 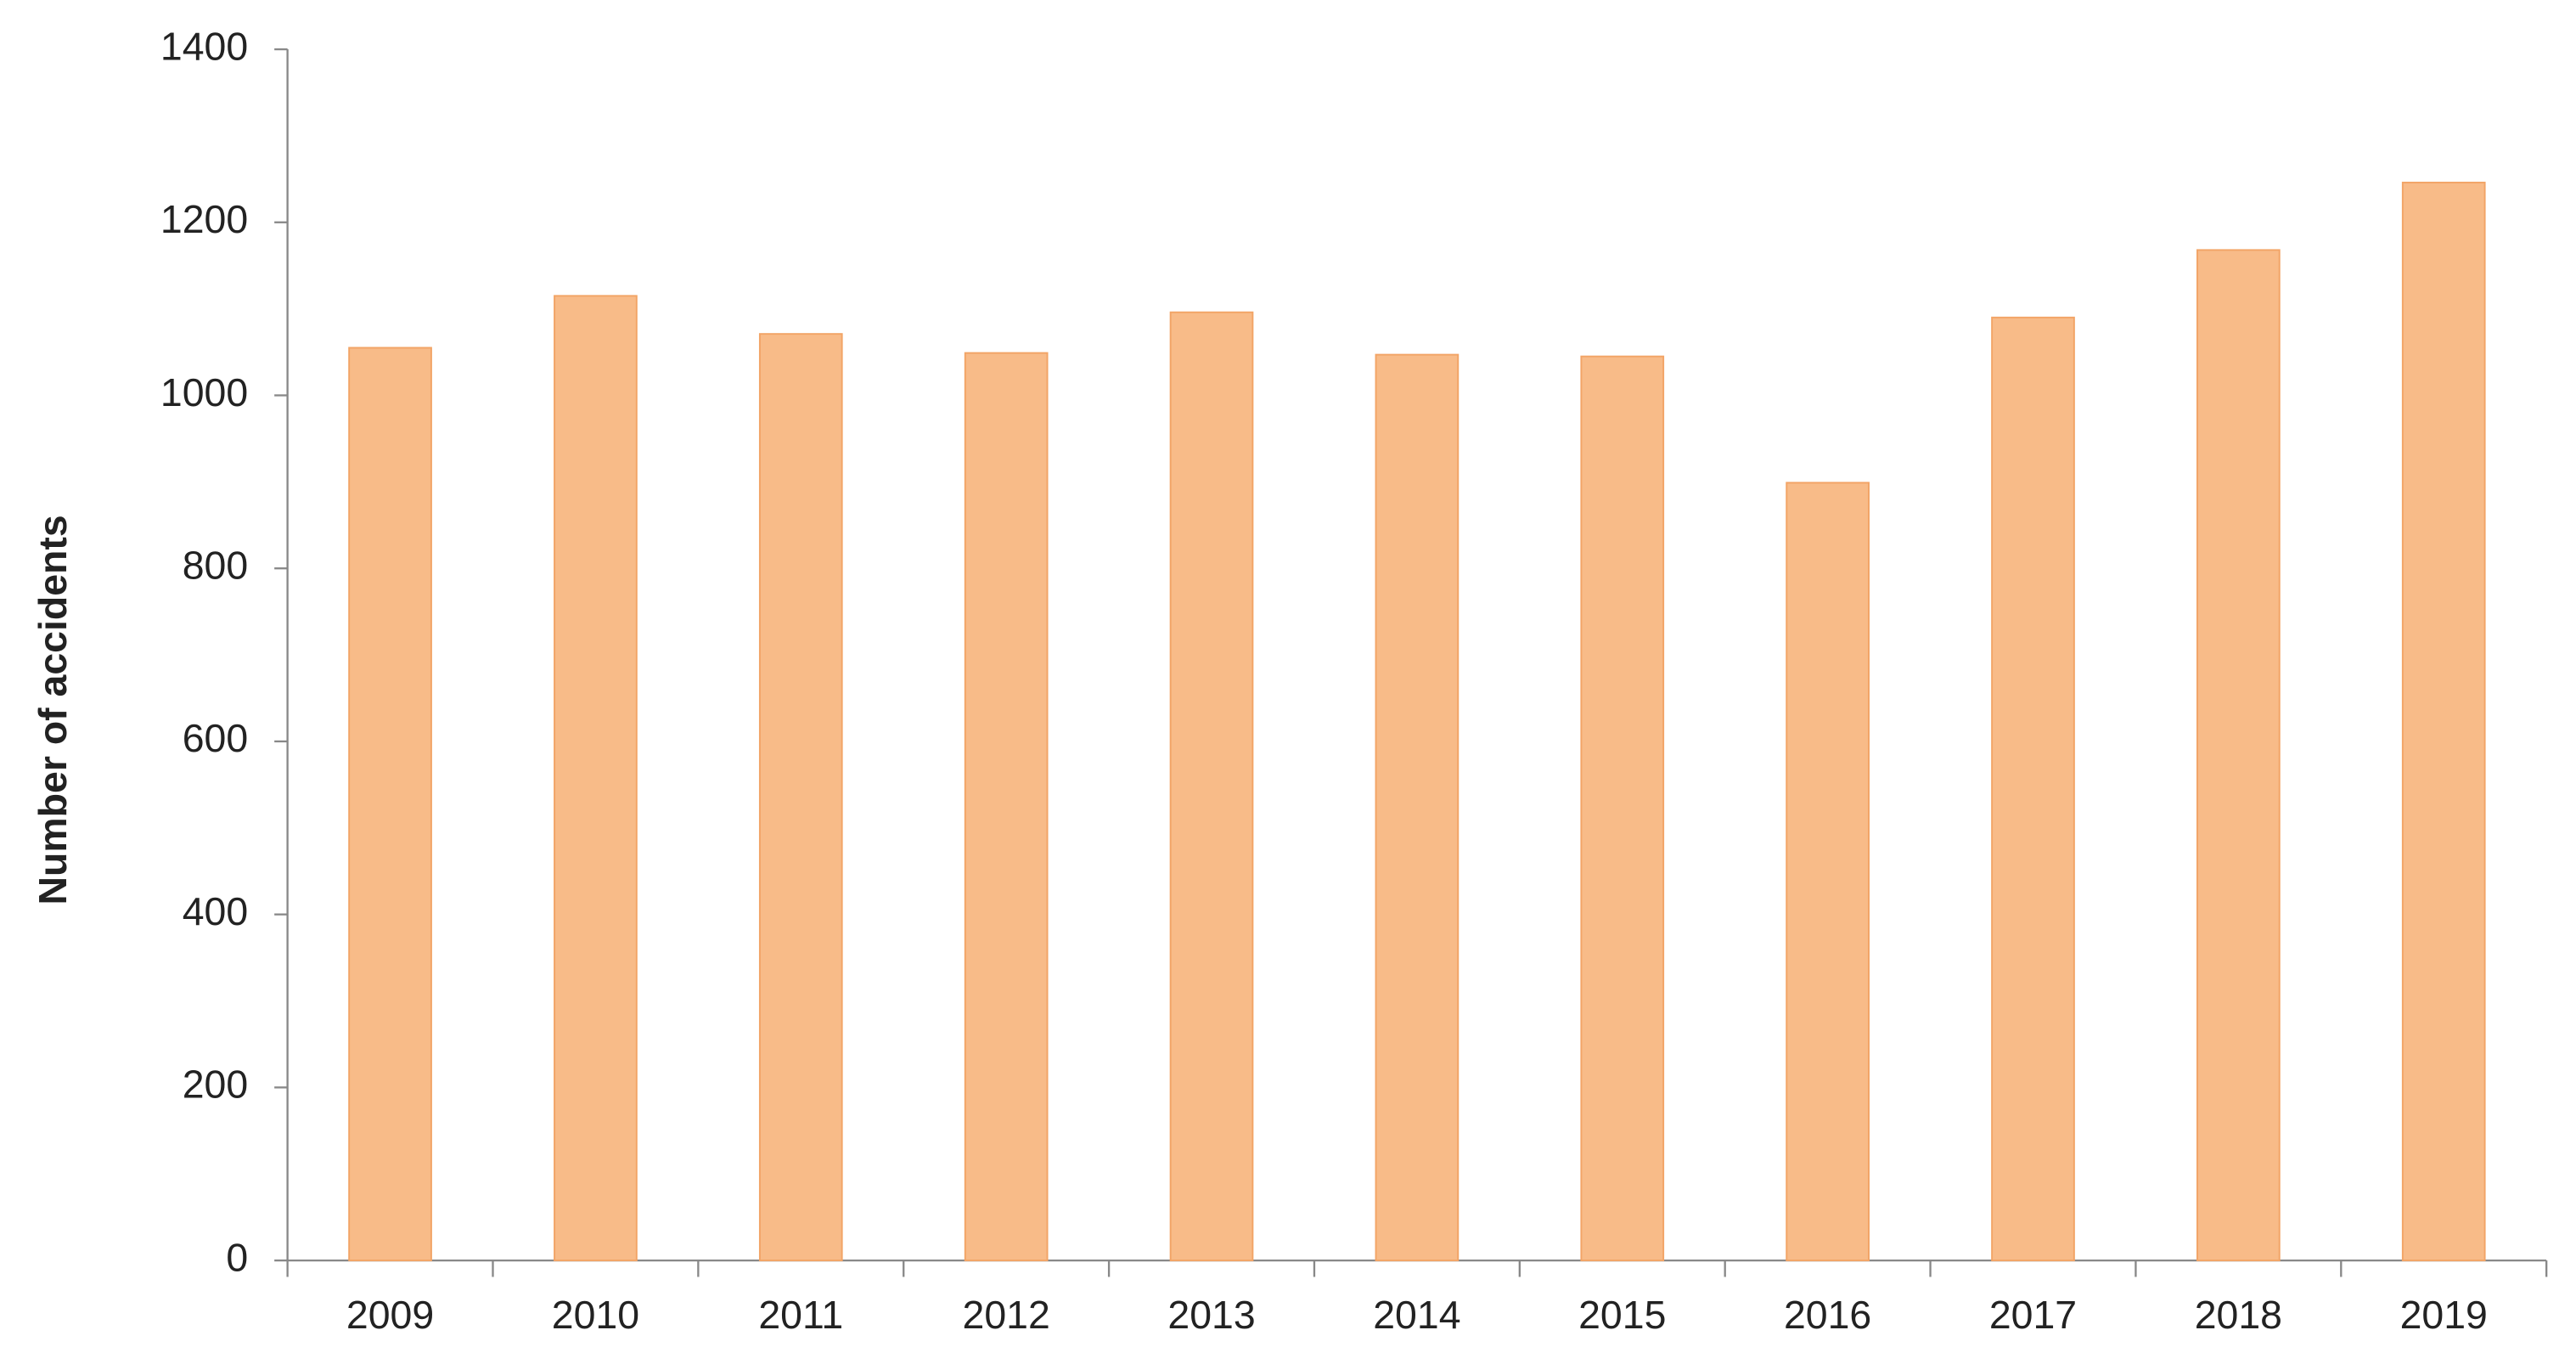 I want to click on x-tick-label: 2009, so click(x=390, y=1315).